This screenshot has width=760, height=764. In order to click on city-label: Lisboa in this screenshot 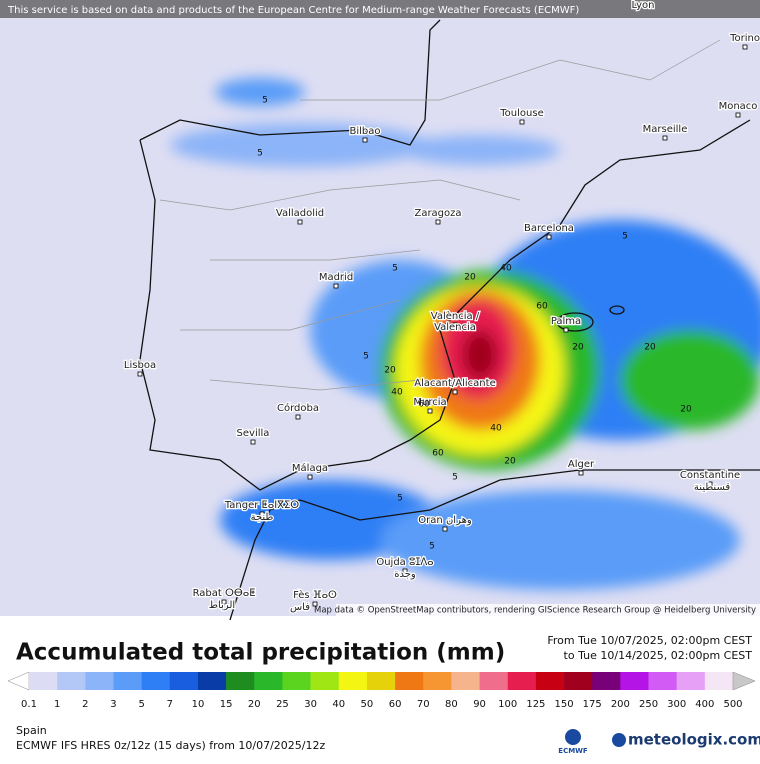, I will do `click(140, 365)`.